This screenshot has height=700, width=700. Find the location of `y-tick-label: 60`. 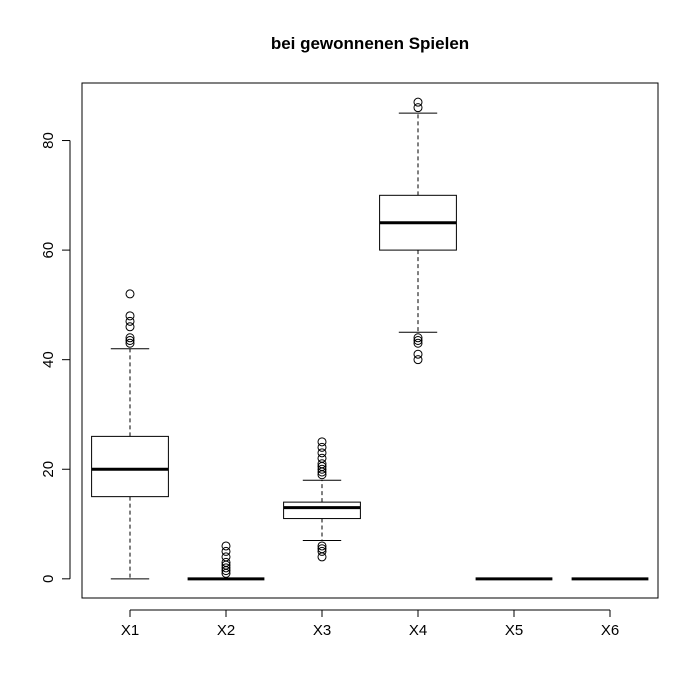

y-tick-label: 60 is located at coordinates (48, 250).